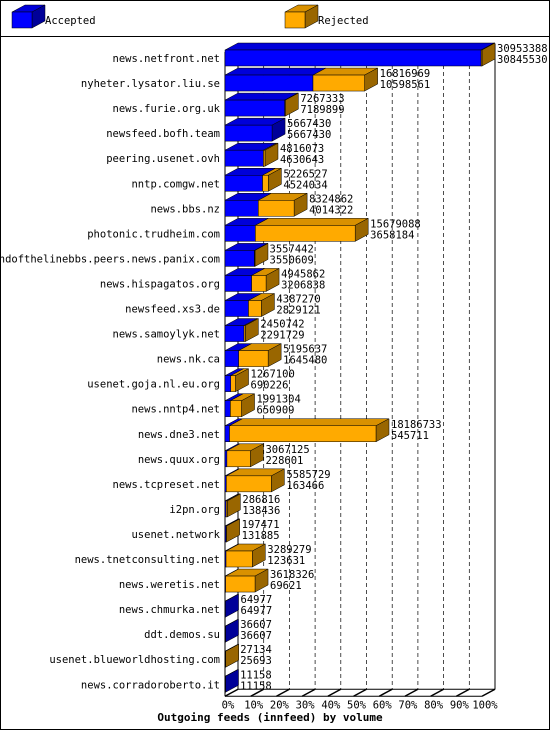 Image resolution: width=550 pixels, height=730 pixels. What do you see at coordinates (167, 109) in the screenshot?
I see `category-label: news.furie.org.uk` at bounding box center [167, 109].